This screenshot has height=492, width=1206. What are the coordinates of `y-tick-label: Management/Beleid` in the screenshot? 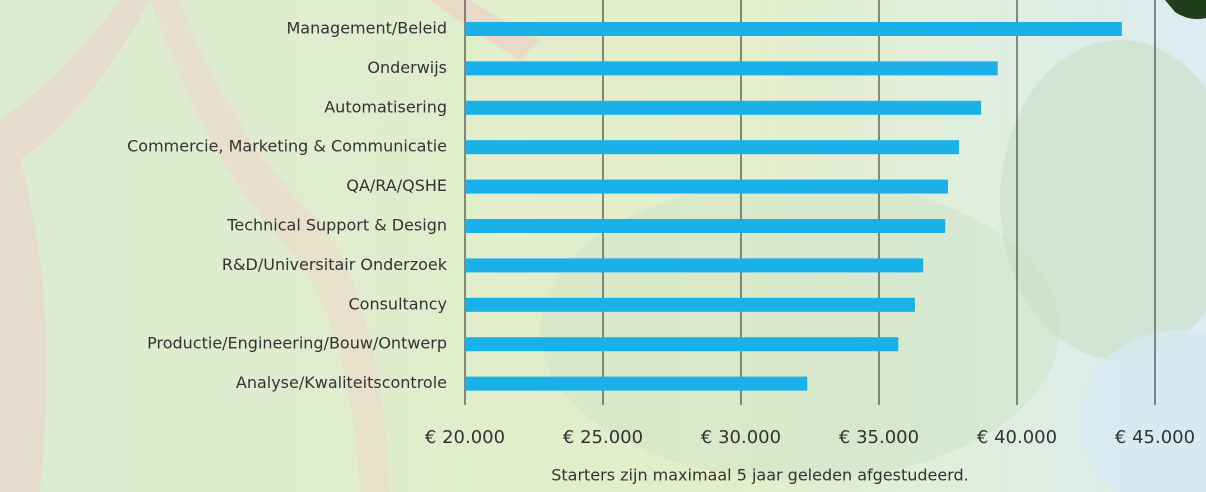 It's located at (367, 28).